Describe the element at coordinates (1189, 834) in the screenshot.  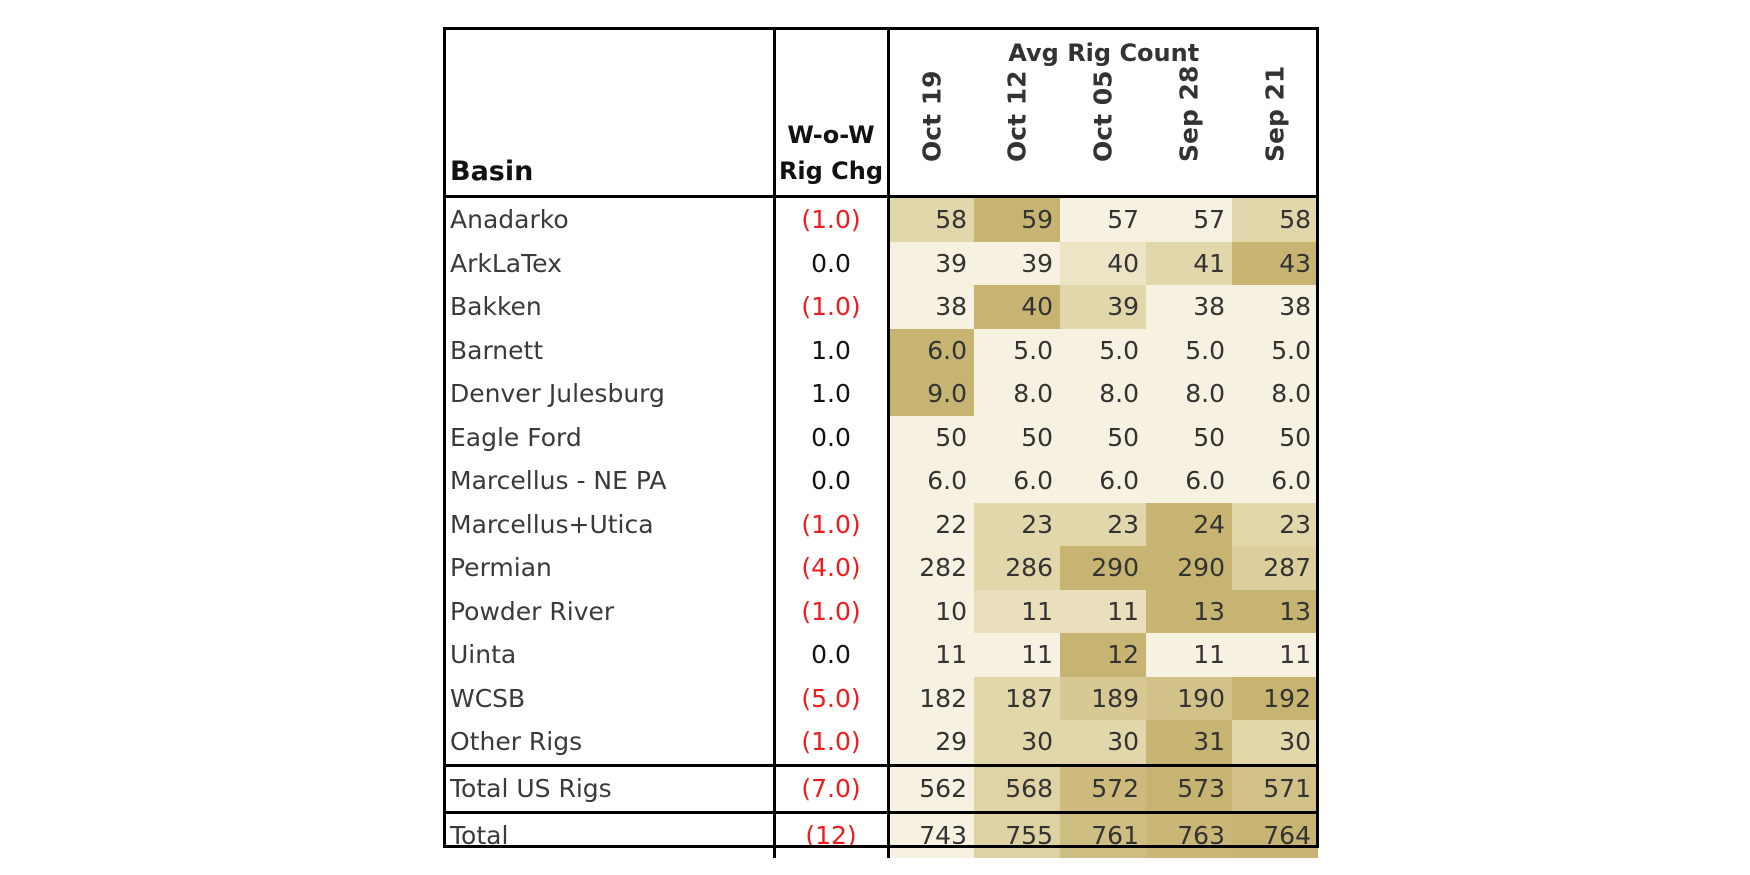
I see `rig-count-cell: 763` at that location.